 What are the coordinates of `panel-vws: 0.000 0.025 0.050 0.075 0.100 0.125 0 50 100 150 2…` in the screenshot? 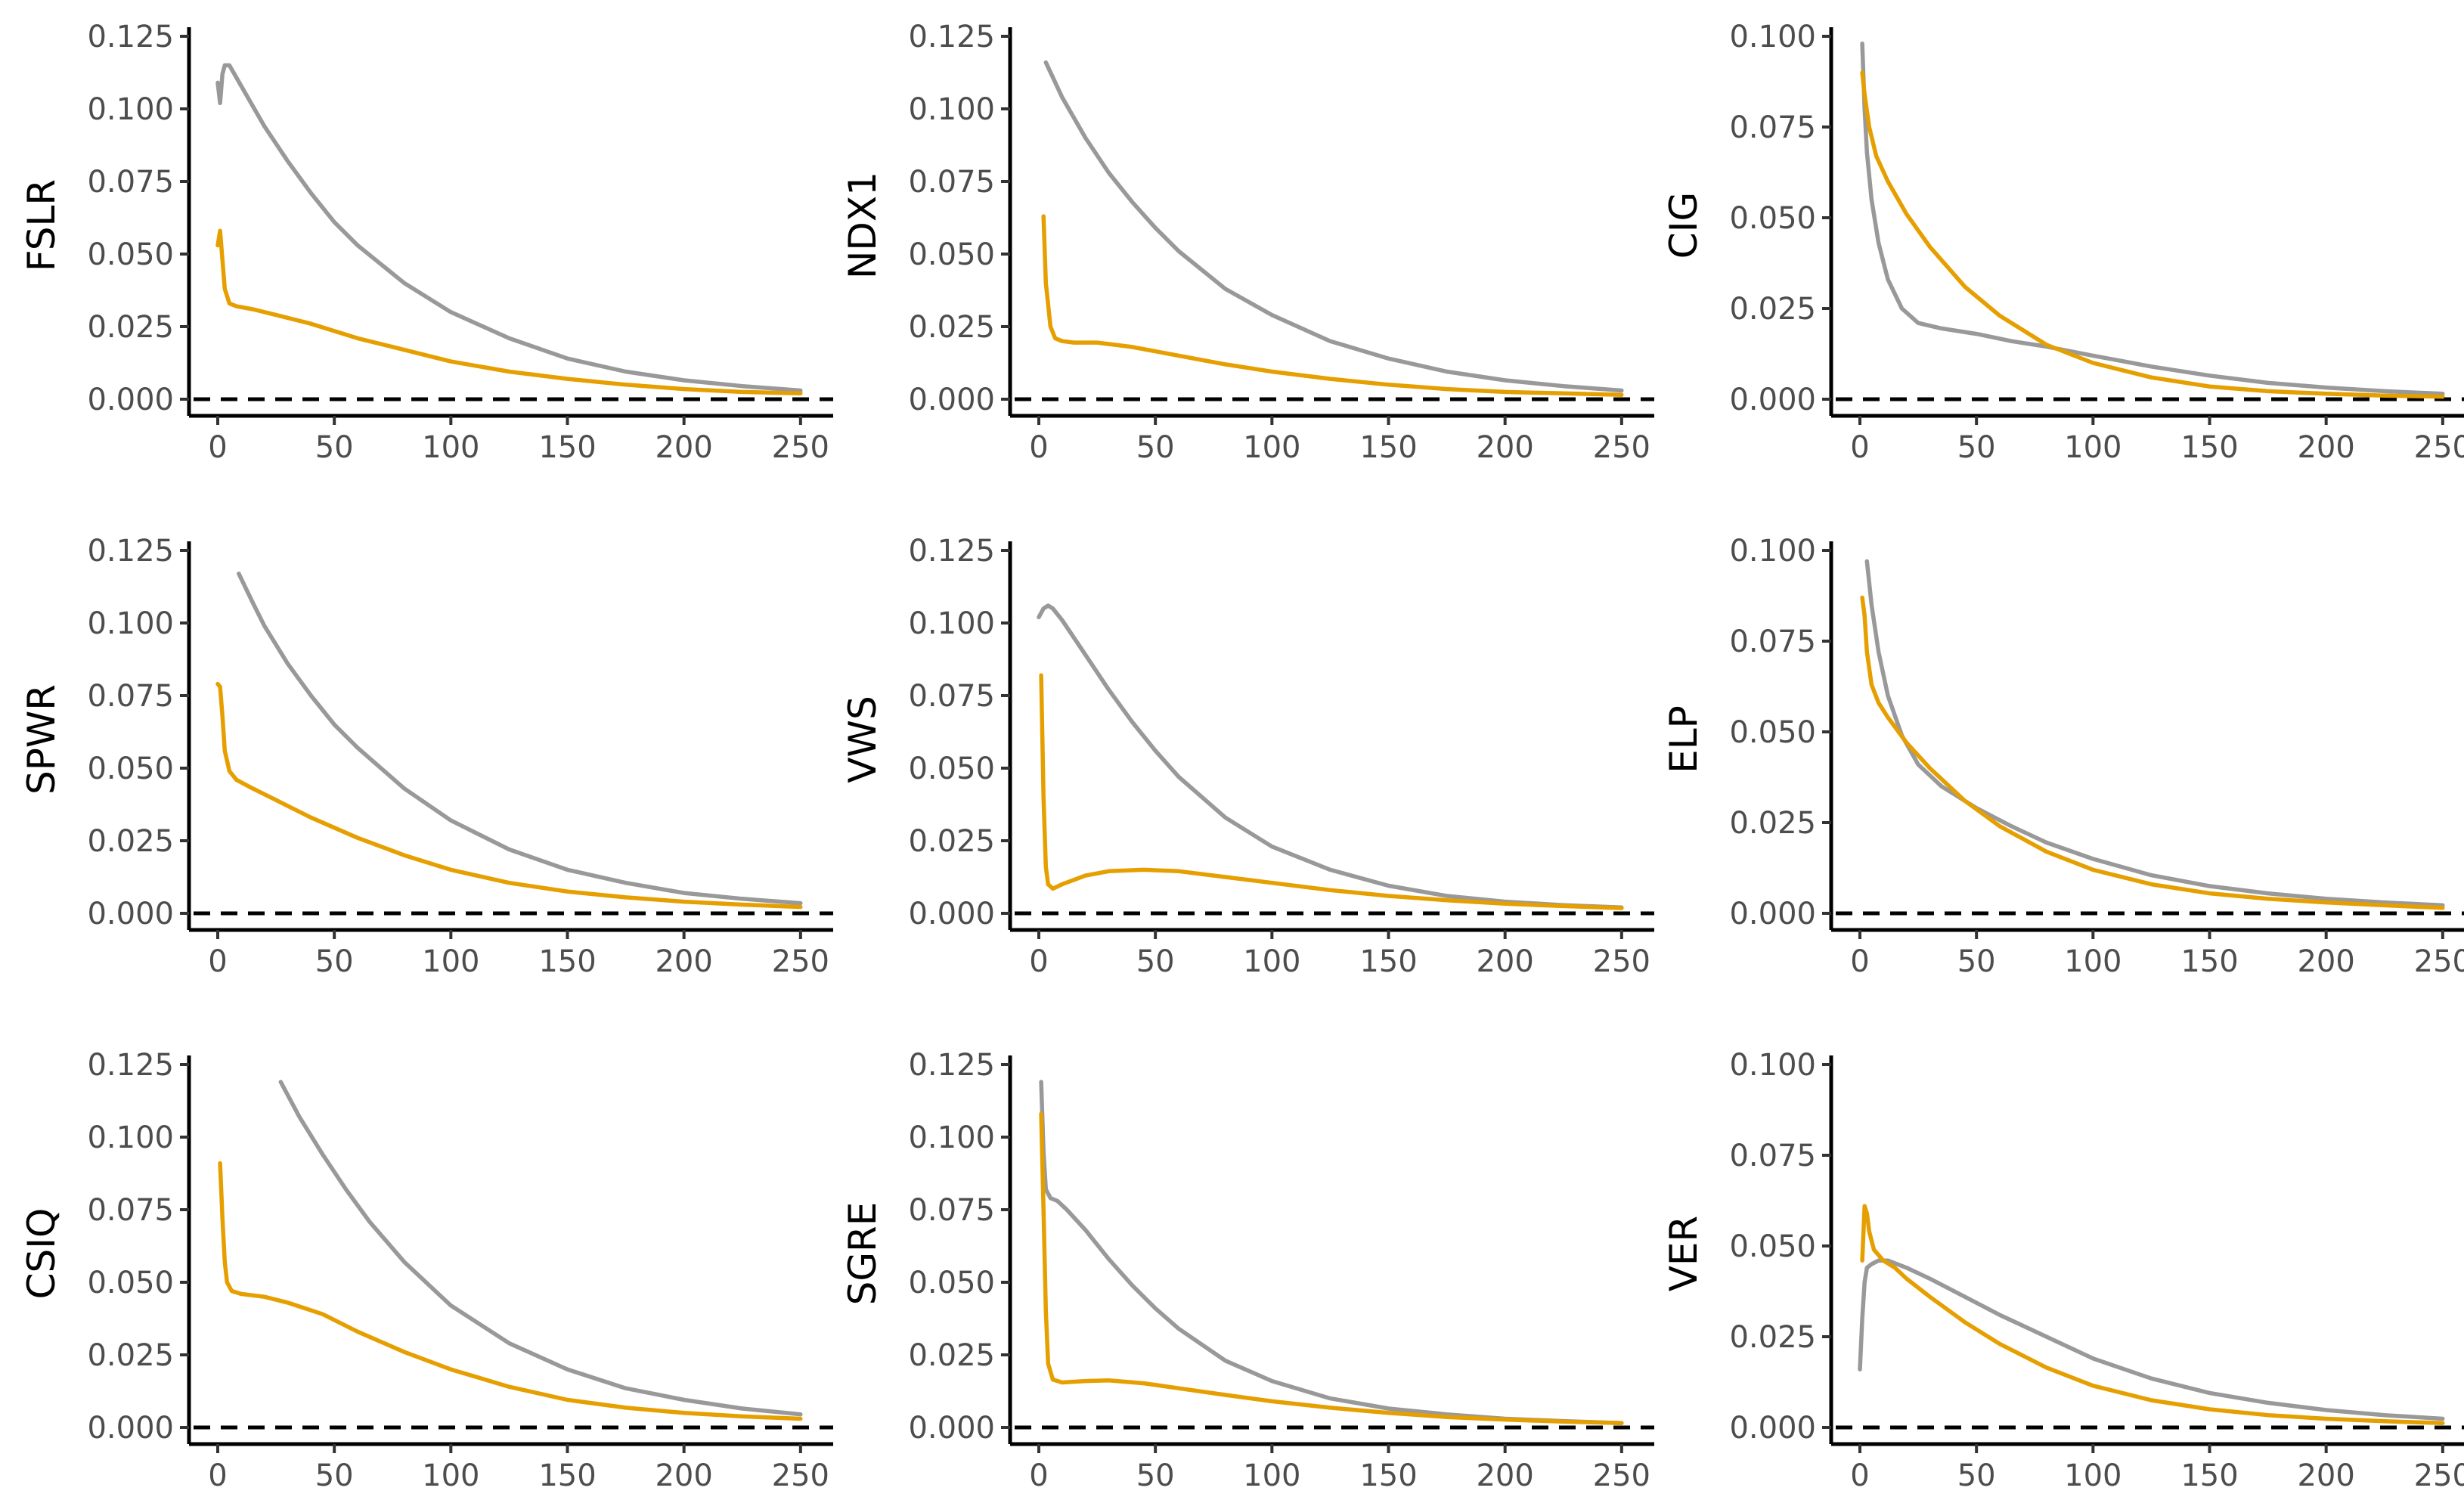 It's located at (1247, 756).